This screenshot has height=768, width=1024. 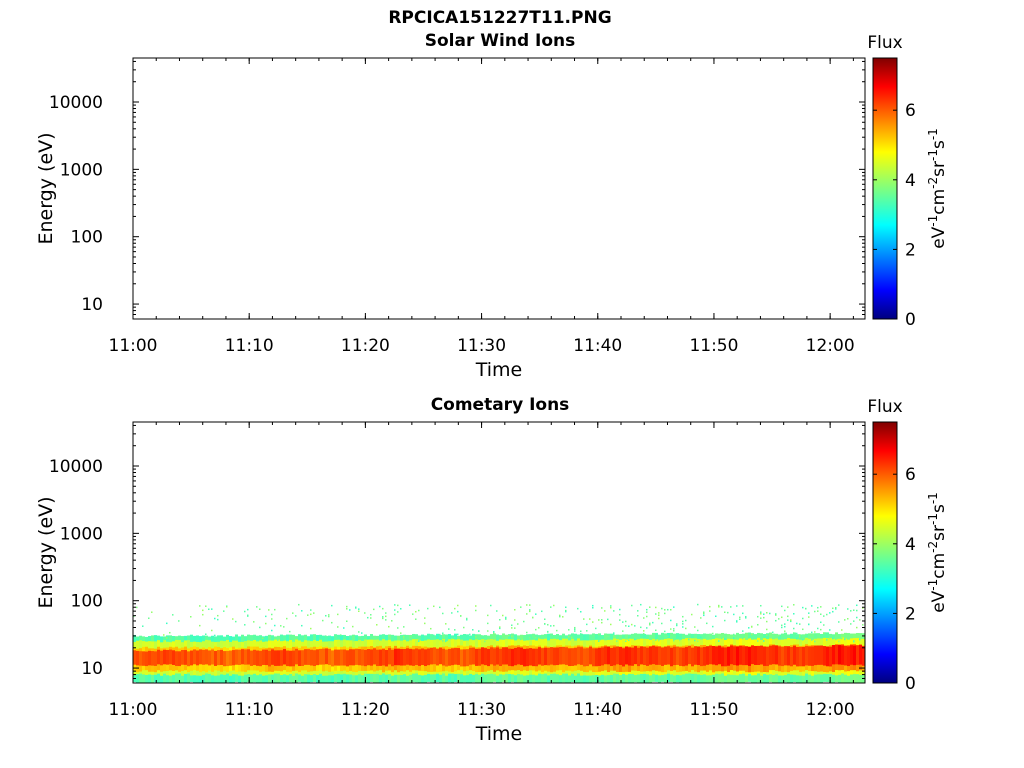 What do you see at coordinates (87, 602) in the screenshot?
I see `y-tick-label: 100` at bounding box center [87, 602].